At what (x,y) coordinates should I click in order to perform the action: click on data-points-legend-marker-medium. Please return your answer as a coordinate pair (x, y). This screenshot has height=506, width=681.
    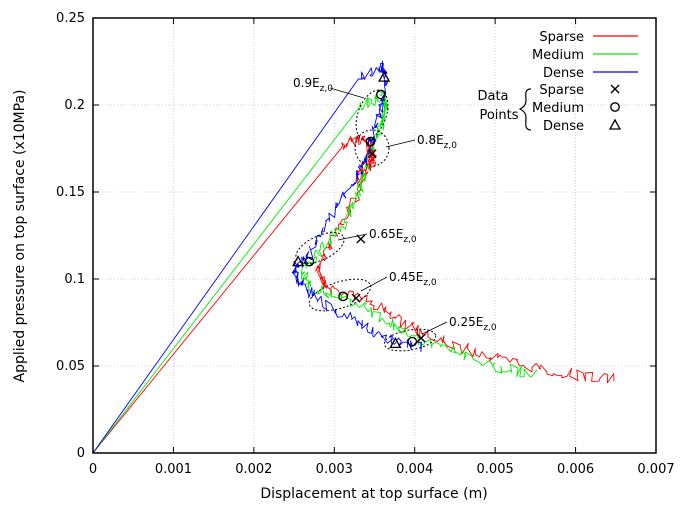
    Looking at the image, I should click on (615, 107).